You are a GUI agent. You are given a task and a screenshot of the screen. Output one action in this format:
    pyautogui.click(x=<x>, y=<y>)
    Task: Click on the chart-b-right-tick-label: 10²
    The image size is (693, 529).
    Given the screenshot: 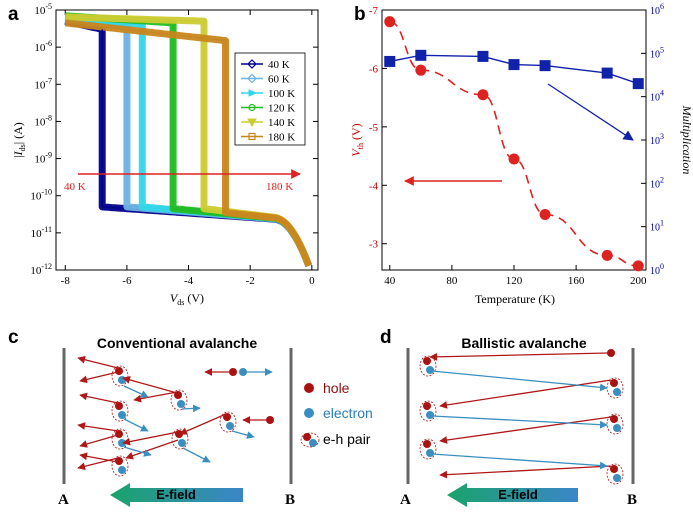 What is the action you would take?
    pyautogui.click(x=657, y=182)
    